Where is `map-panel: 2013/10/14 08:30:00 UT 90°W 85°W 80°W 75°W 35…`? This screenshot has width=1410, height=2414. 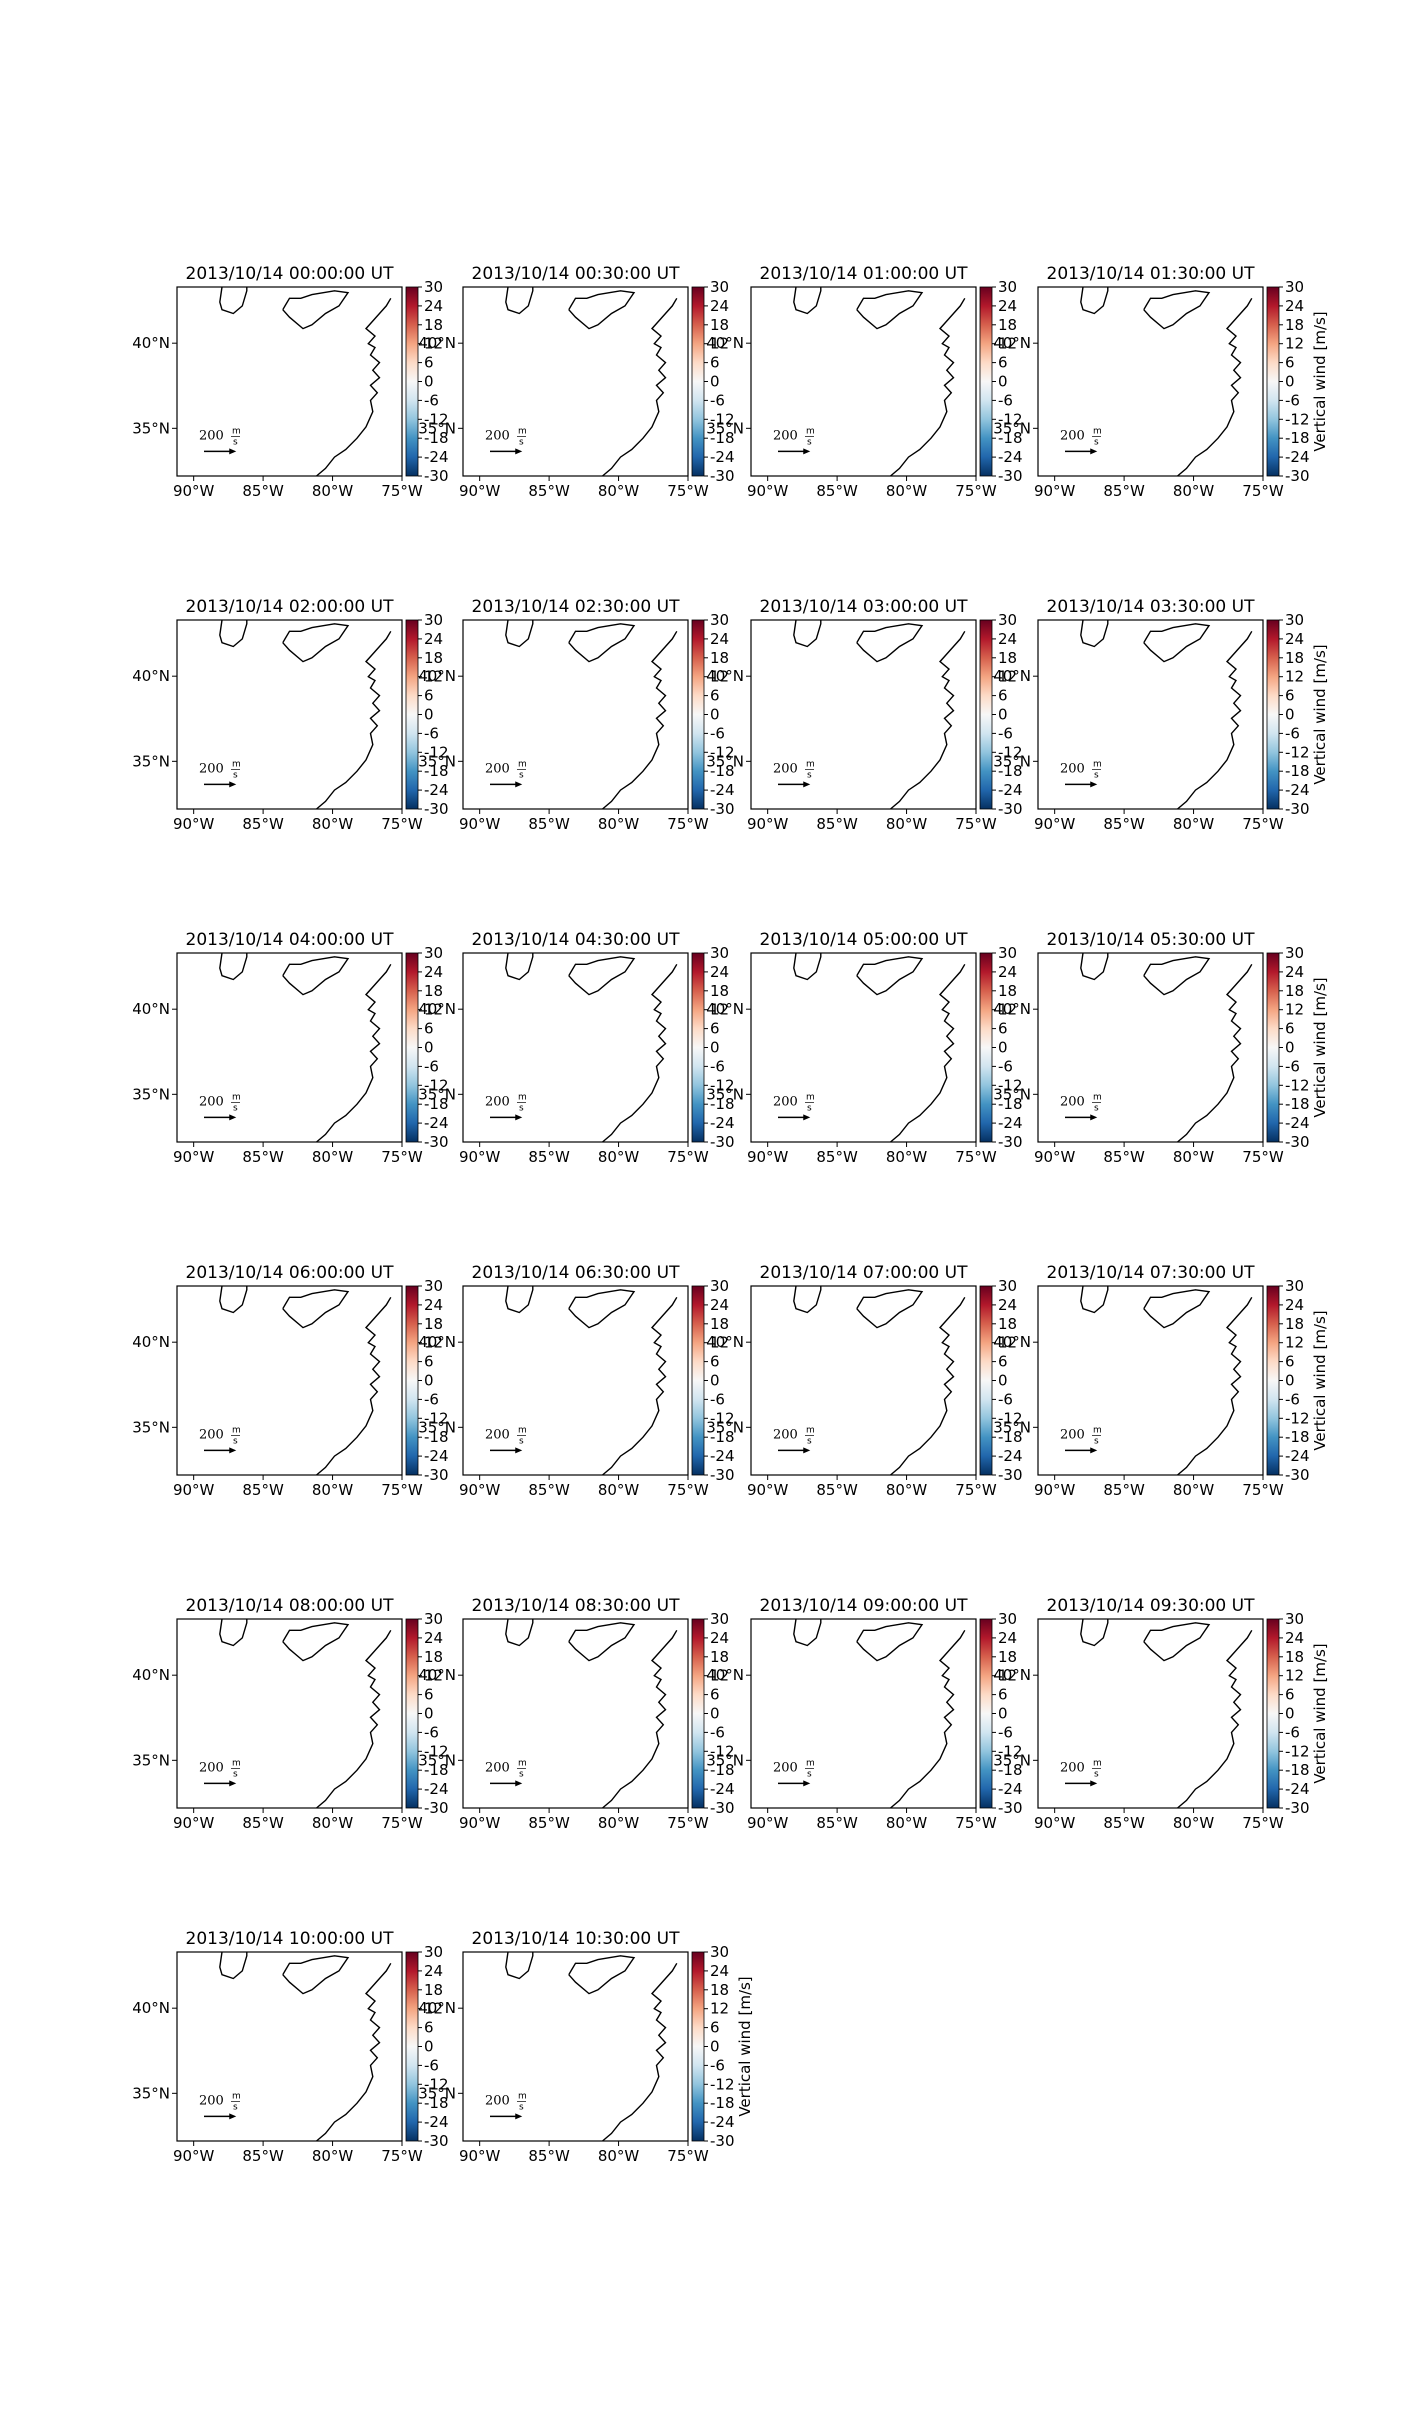
map-panel: 2013/10/14 08:30:00 UT 90°W 85°W 80°W 75°W 35… is located at coordinates (576, 1714).